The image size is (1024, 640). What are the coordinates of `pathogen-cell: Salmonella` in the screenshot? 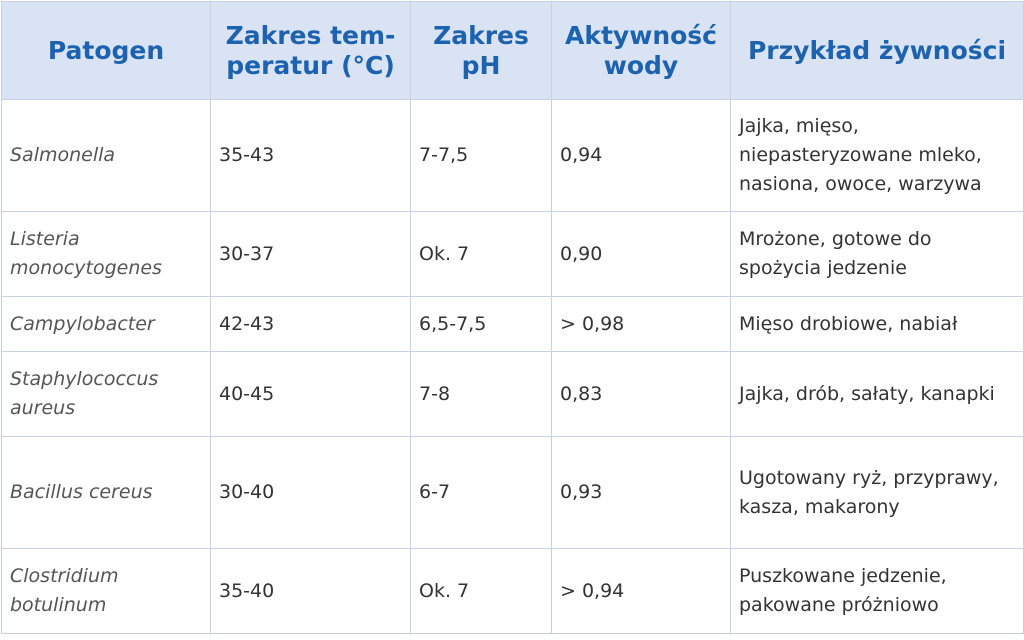 It's located at (106, 155).